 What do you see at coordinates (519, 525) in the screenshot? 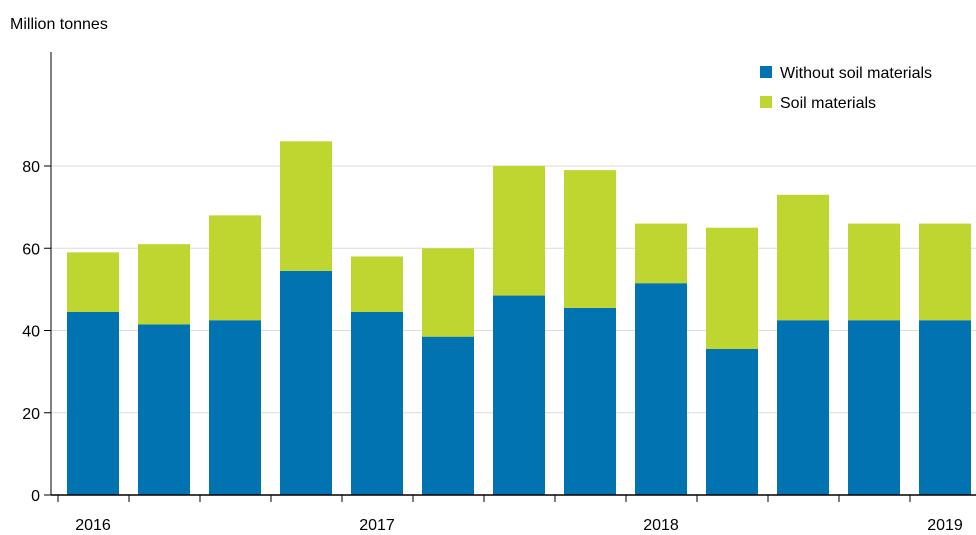
I see `x-tick-labels: 2016 2017 2018 2019` at bounding box center [519, 525].